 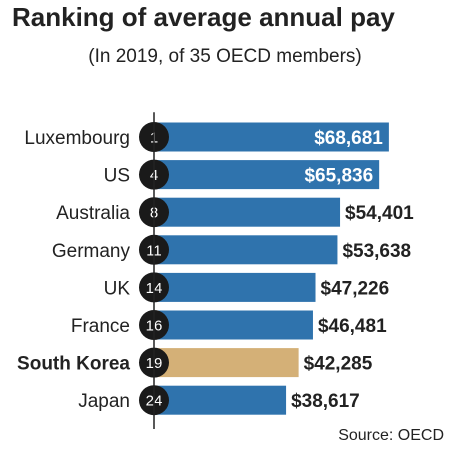 What do you see at coordinates (104, 401) in the screenshot?
I see `category-label: Japan` at bounding box center [104, 401].